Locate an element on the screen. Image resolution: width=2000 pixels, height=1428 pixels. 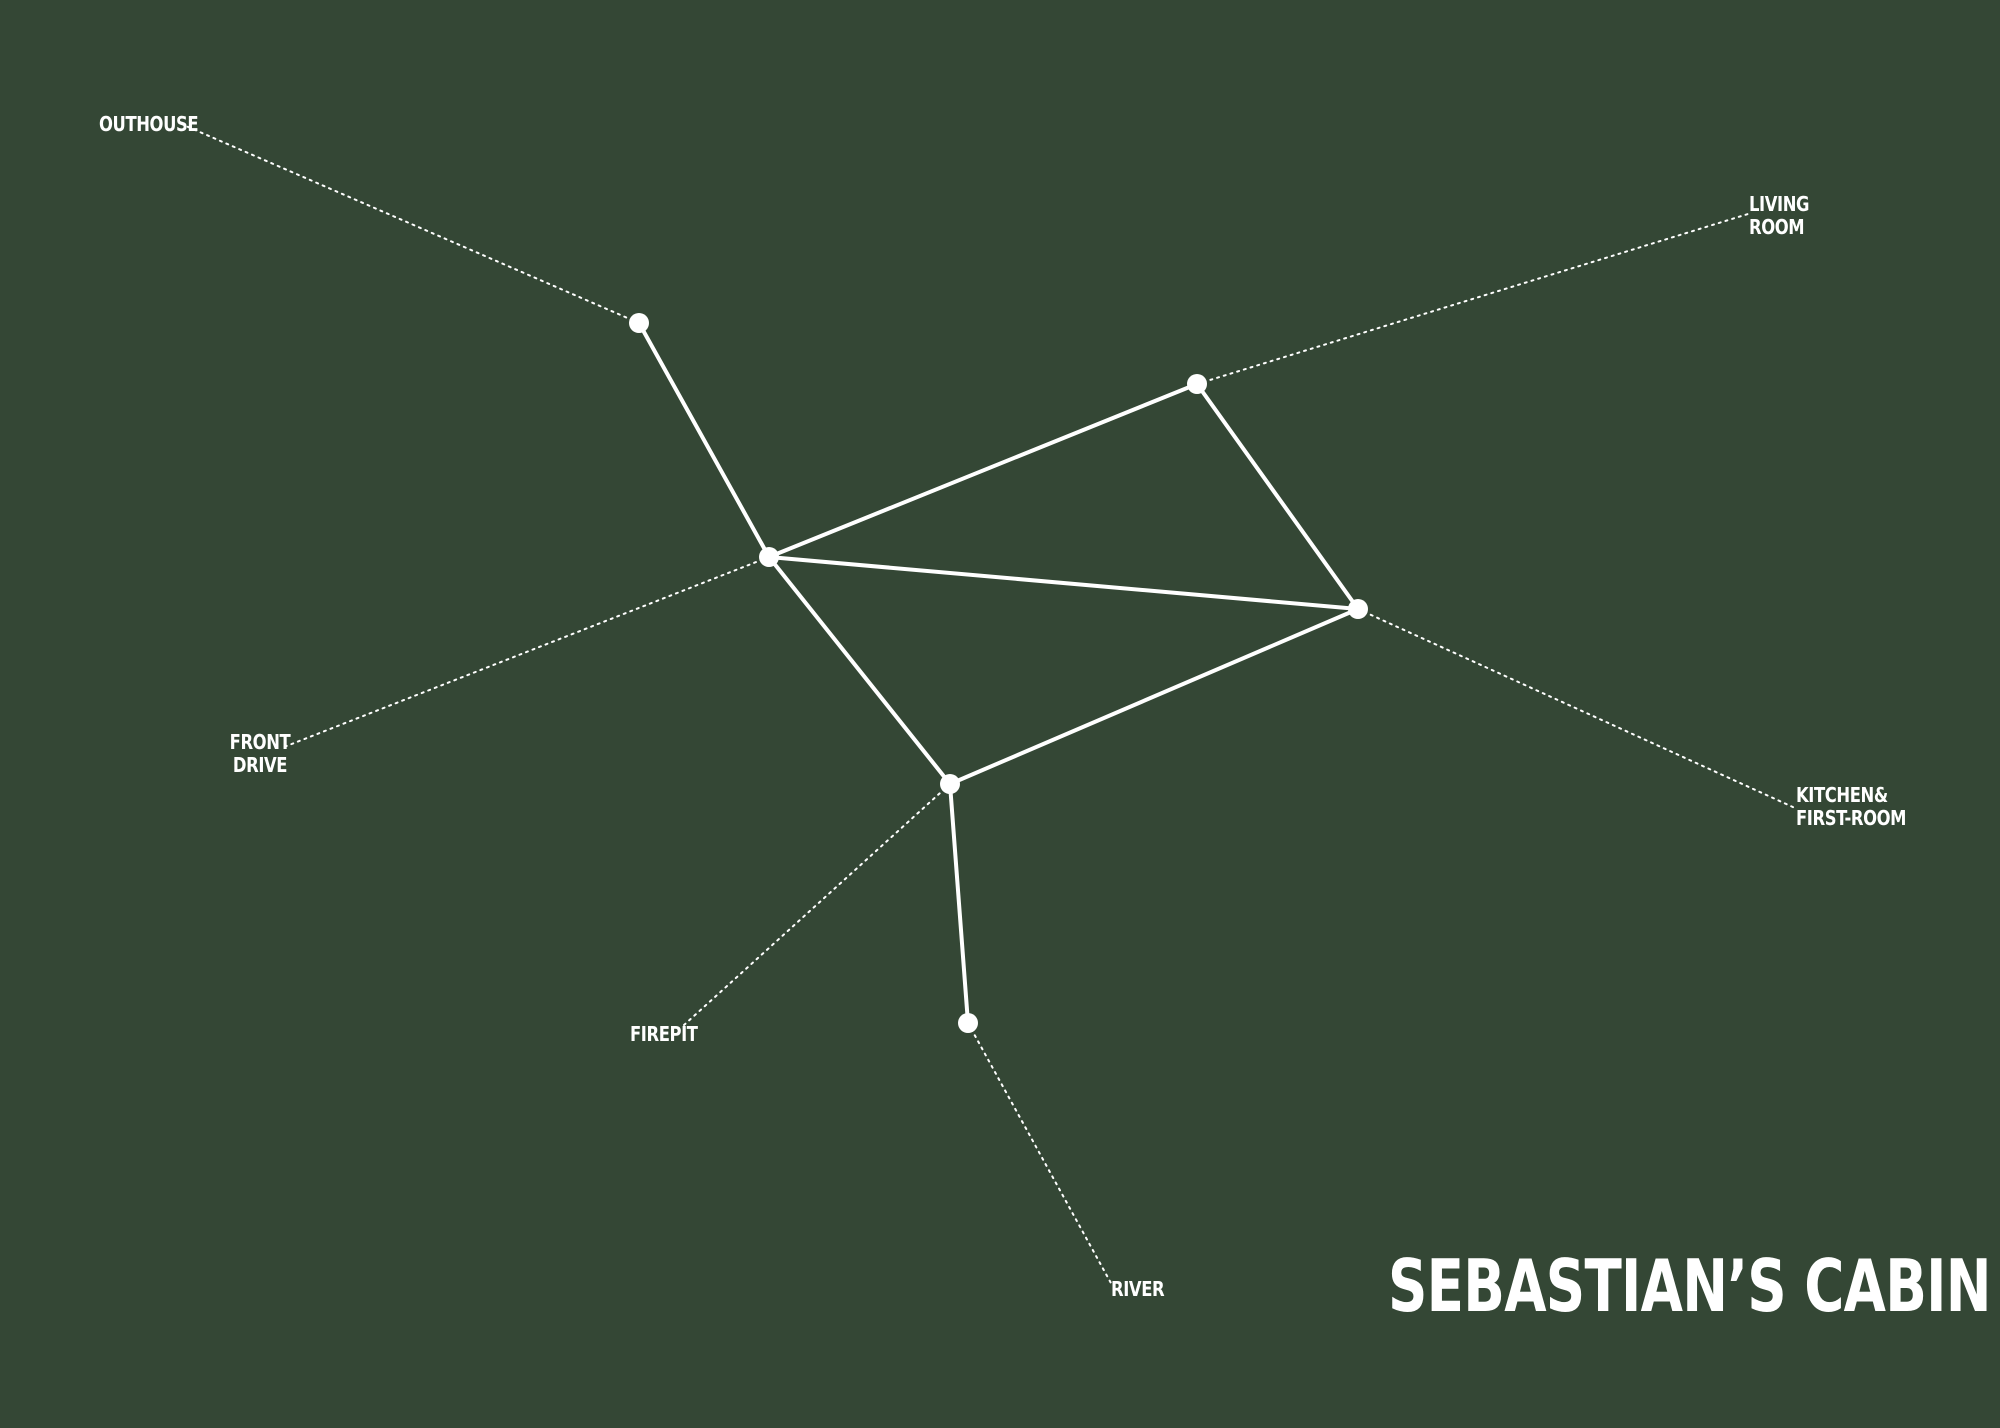
edge-hub-kitchen is located at coordinates (1063, 583).